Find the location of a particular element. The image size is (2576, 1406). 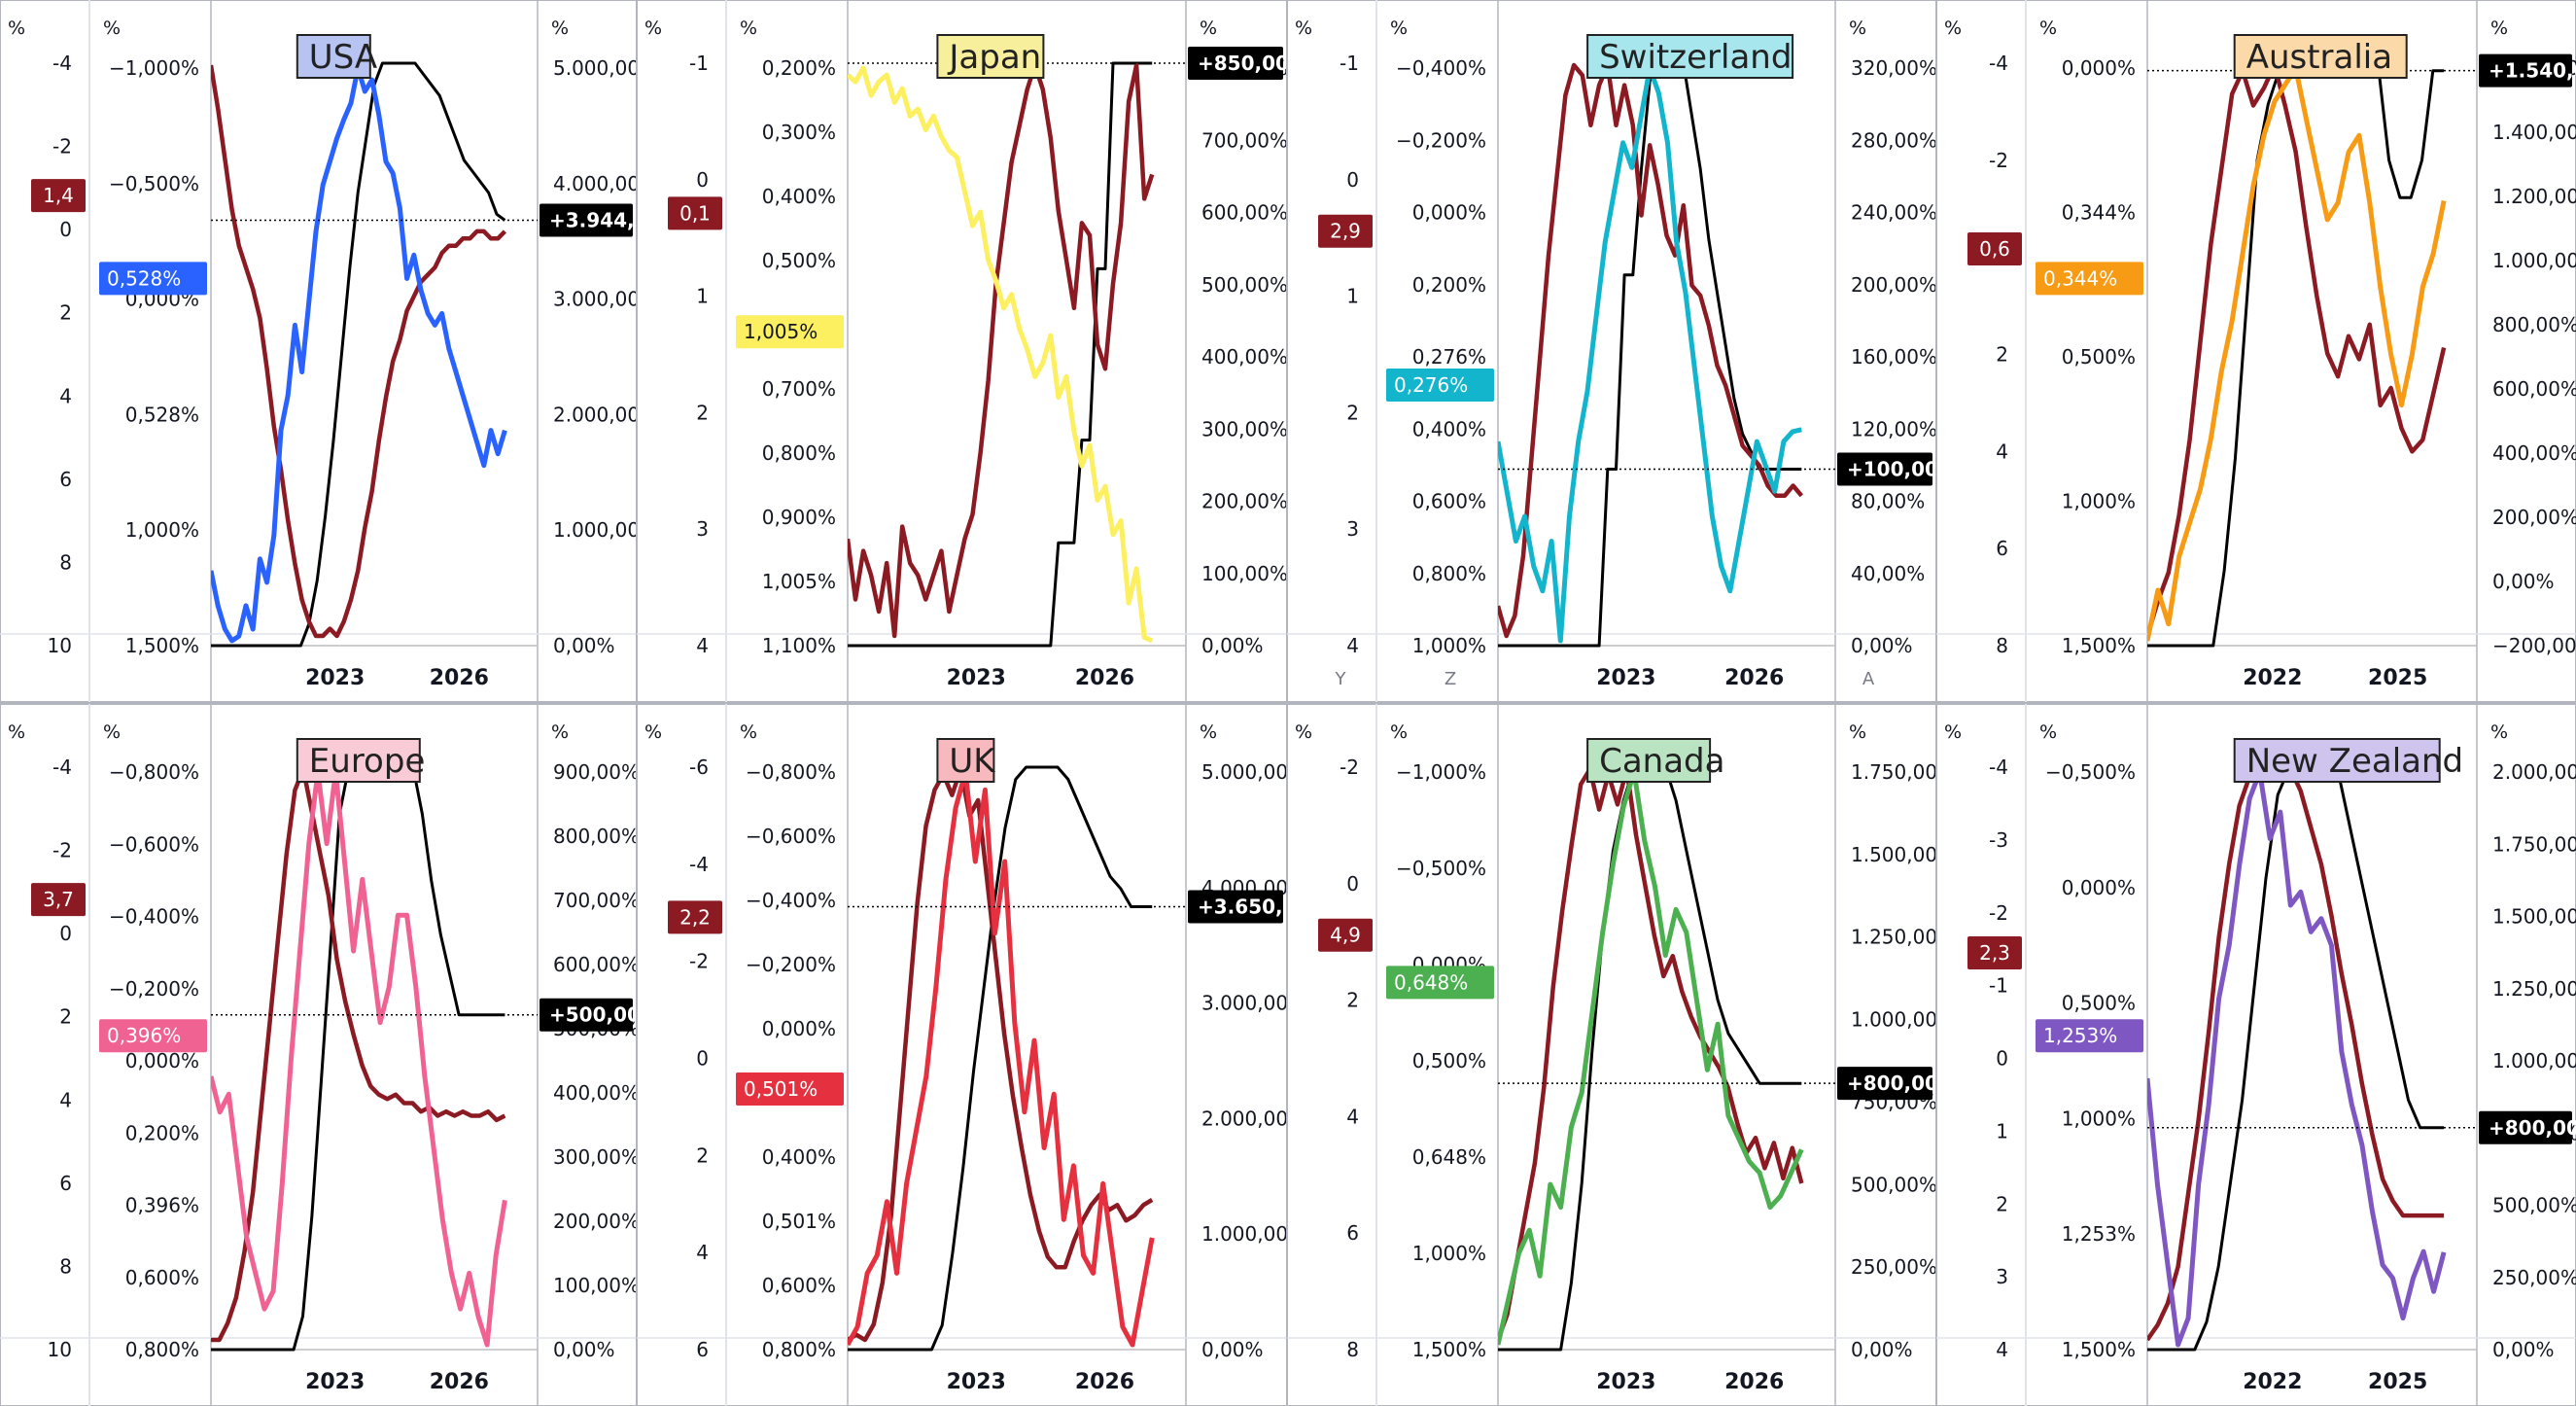

country-title: Australia is located at coordinates (2320, 56).